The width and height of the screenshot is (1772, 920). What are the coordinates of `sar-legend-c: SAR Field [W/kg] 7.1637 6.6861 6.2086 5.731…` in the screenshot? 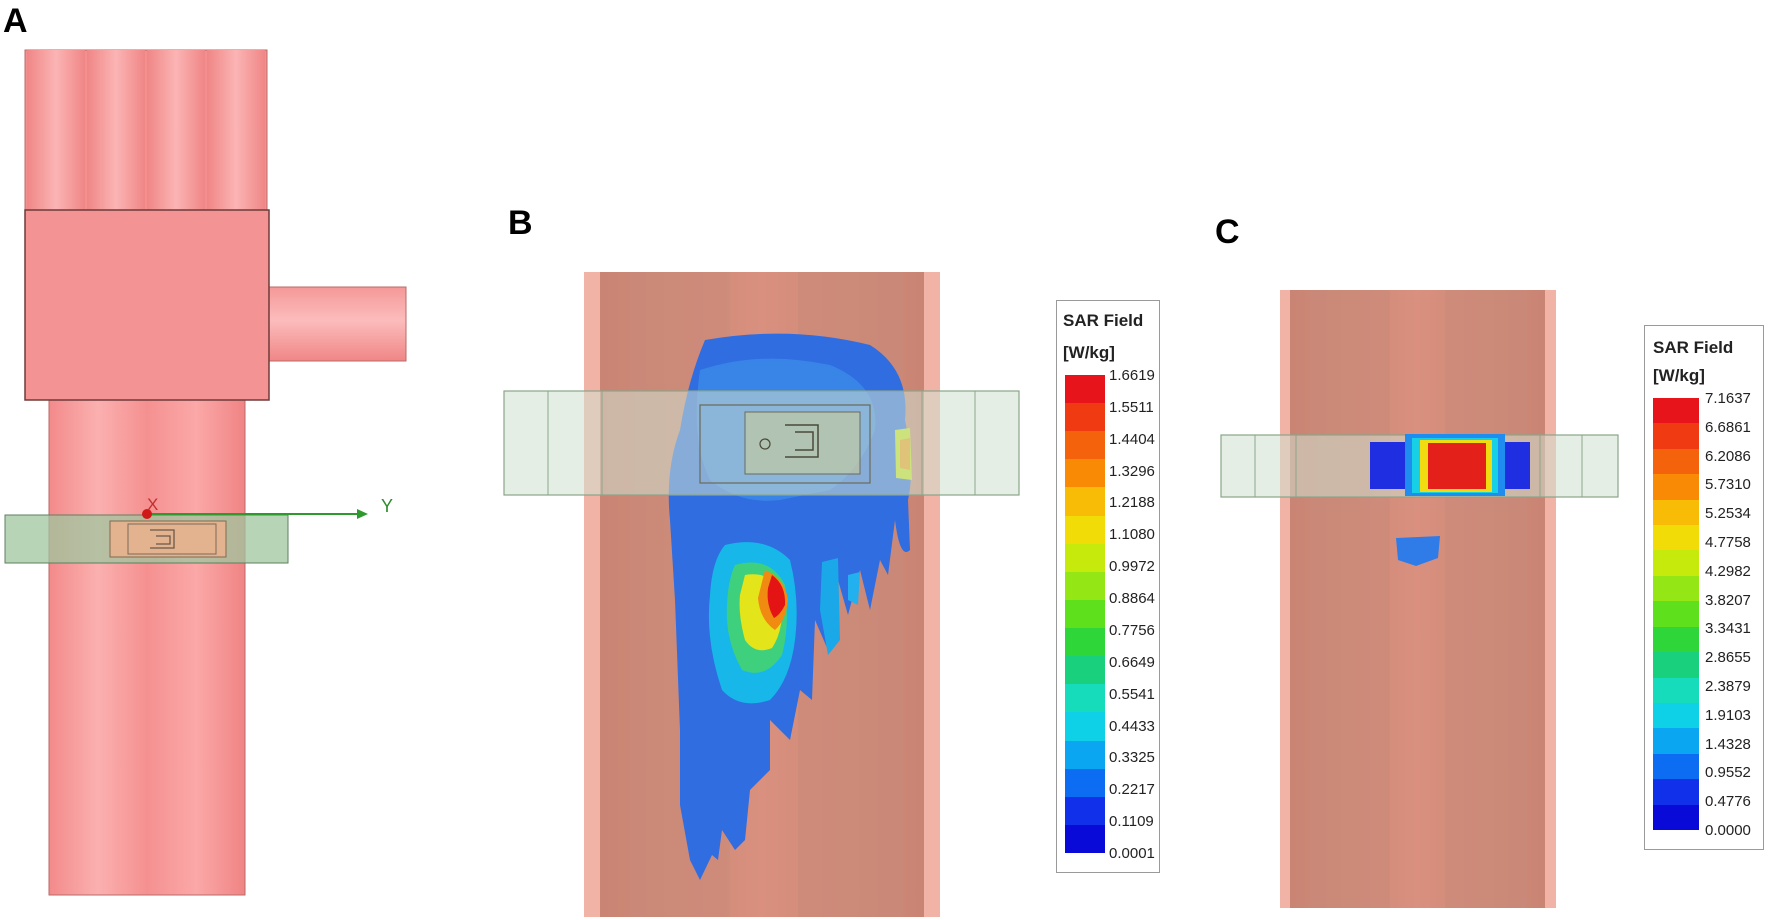 It's located at (1704, 587).